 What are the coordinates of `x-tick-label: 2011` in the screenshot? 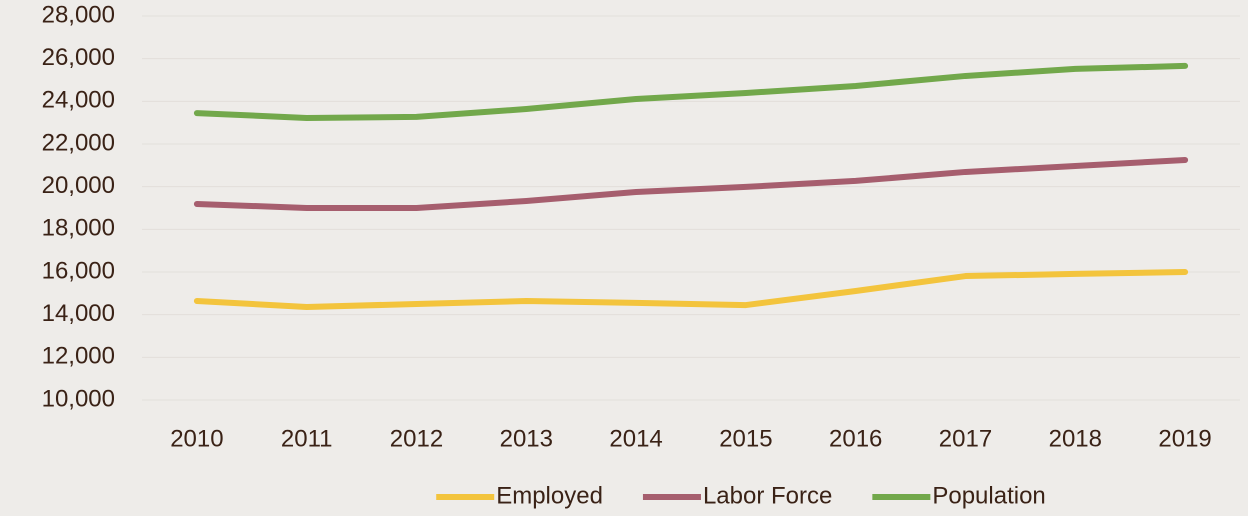 It's located at (307, 438).